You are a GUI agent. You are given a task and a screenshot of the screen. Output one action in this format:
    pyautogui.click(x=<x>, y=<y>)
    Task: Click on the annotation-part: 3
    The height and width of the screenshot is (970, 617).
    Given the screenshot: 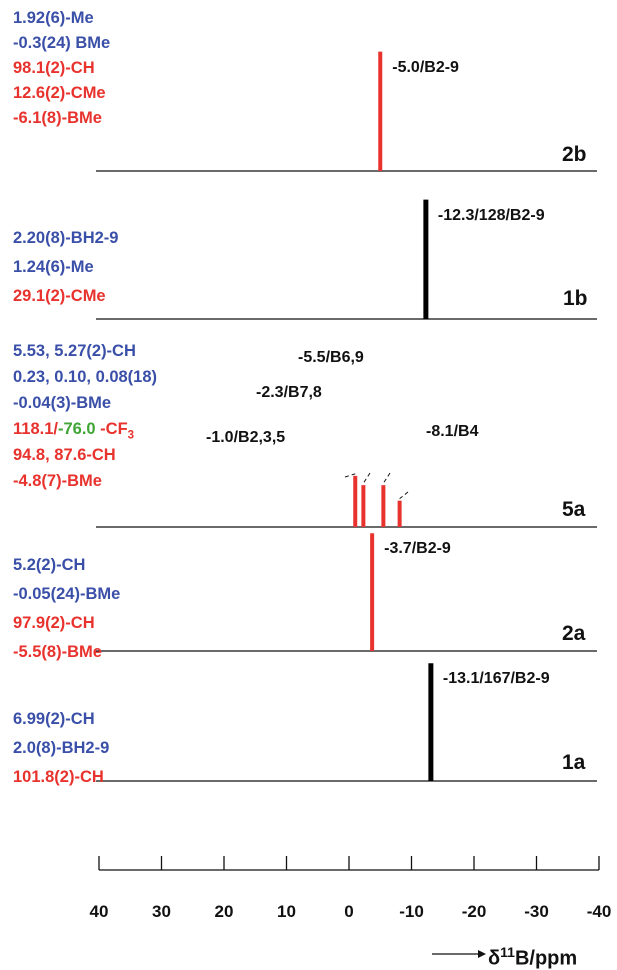 What is the action you would take?
    pyautogui.click(x=131, y=435)
    